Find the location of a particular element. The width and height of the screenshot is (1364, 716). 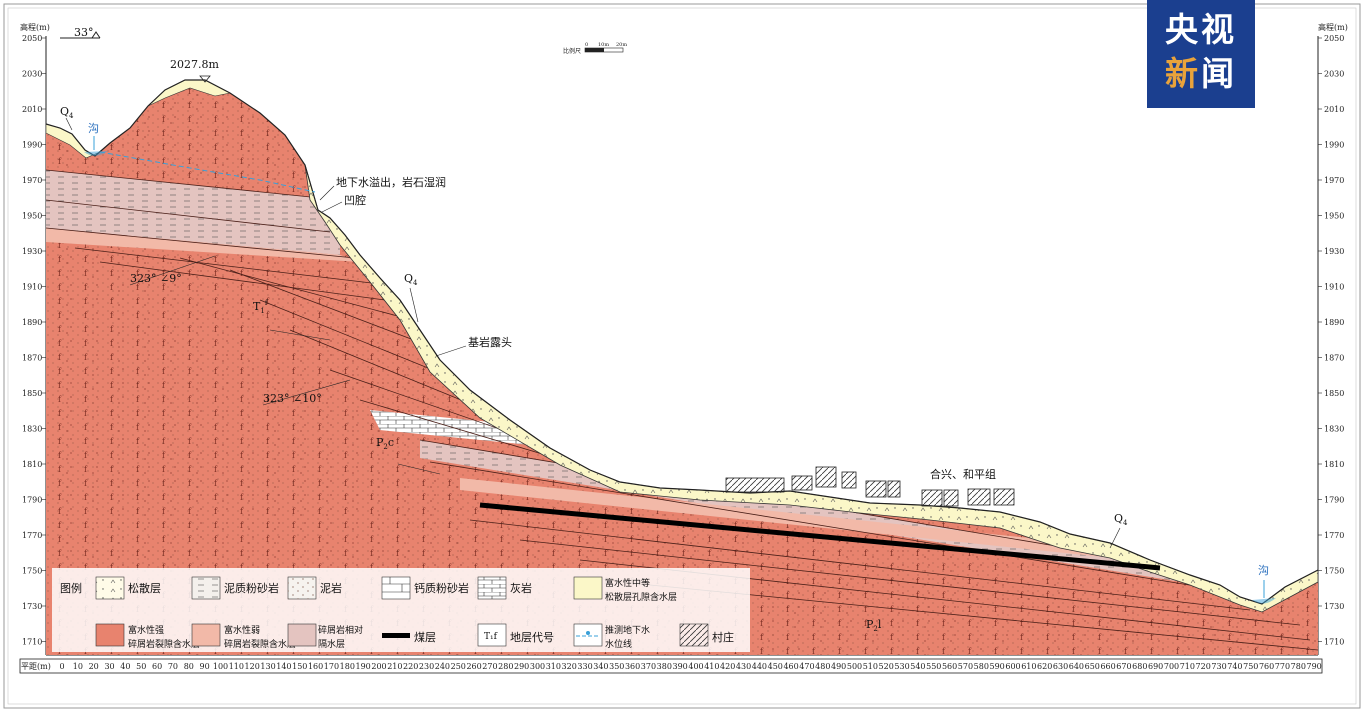

svg-text: 煤层 is located at coordinates (425, 637).